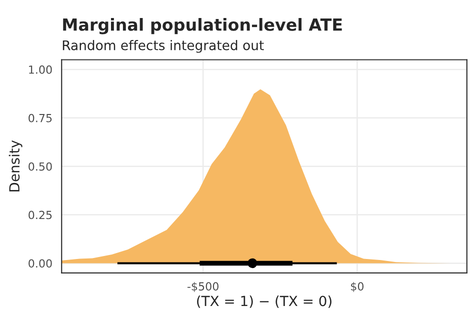  I want to click on chart-title: Marginal population-level ATE, so click(202, 26).